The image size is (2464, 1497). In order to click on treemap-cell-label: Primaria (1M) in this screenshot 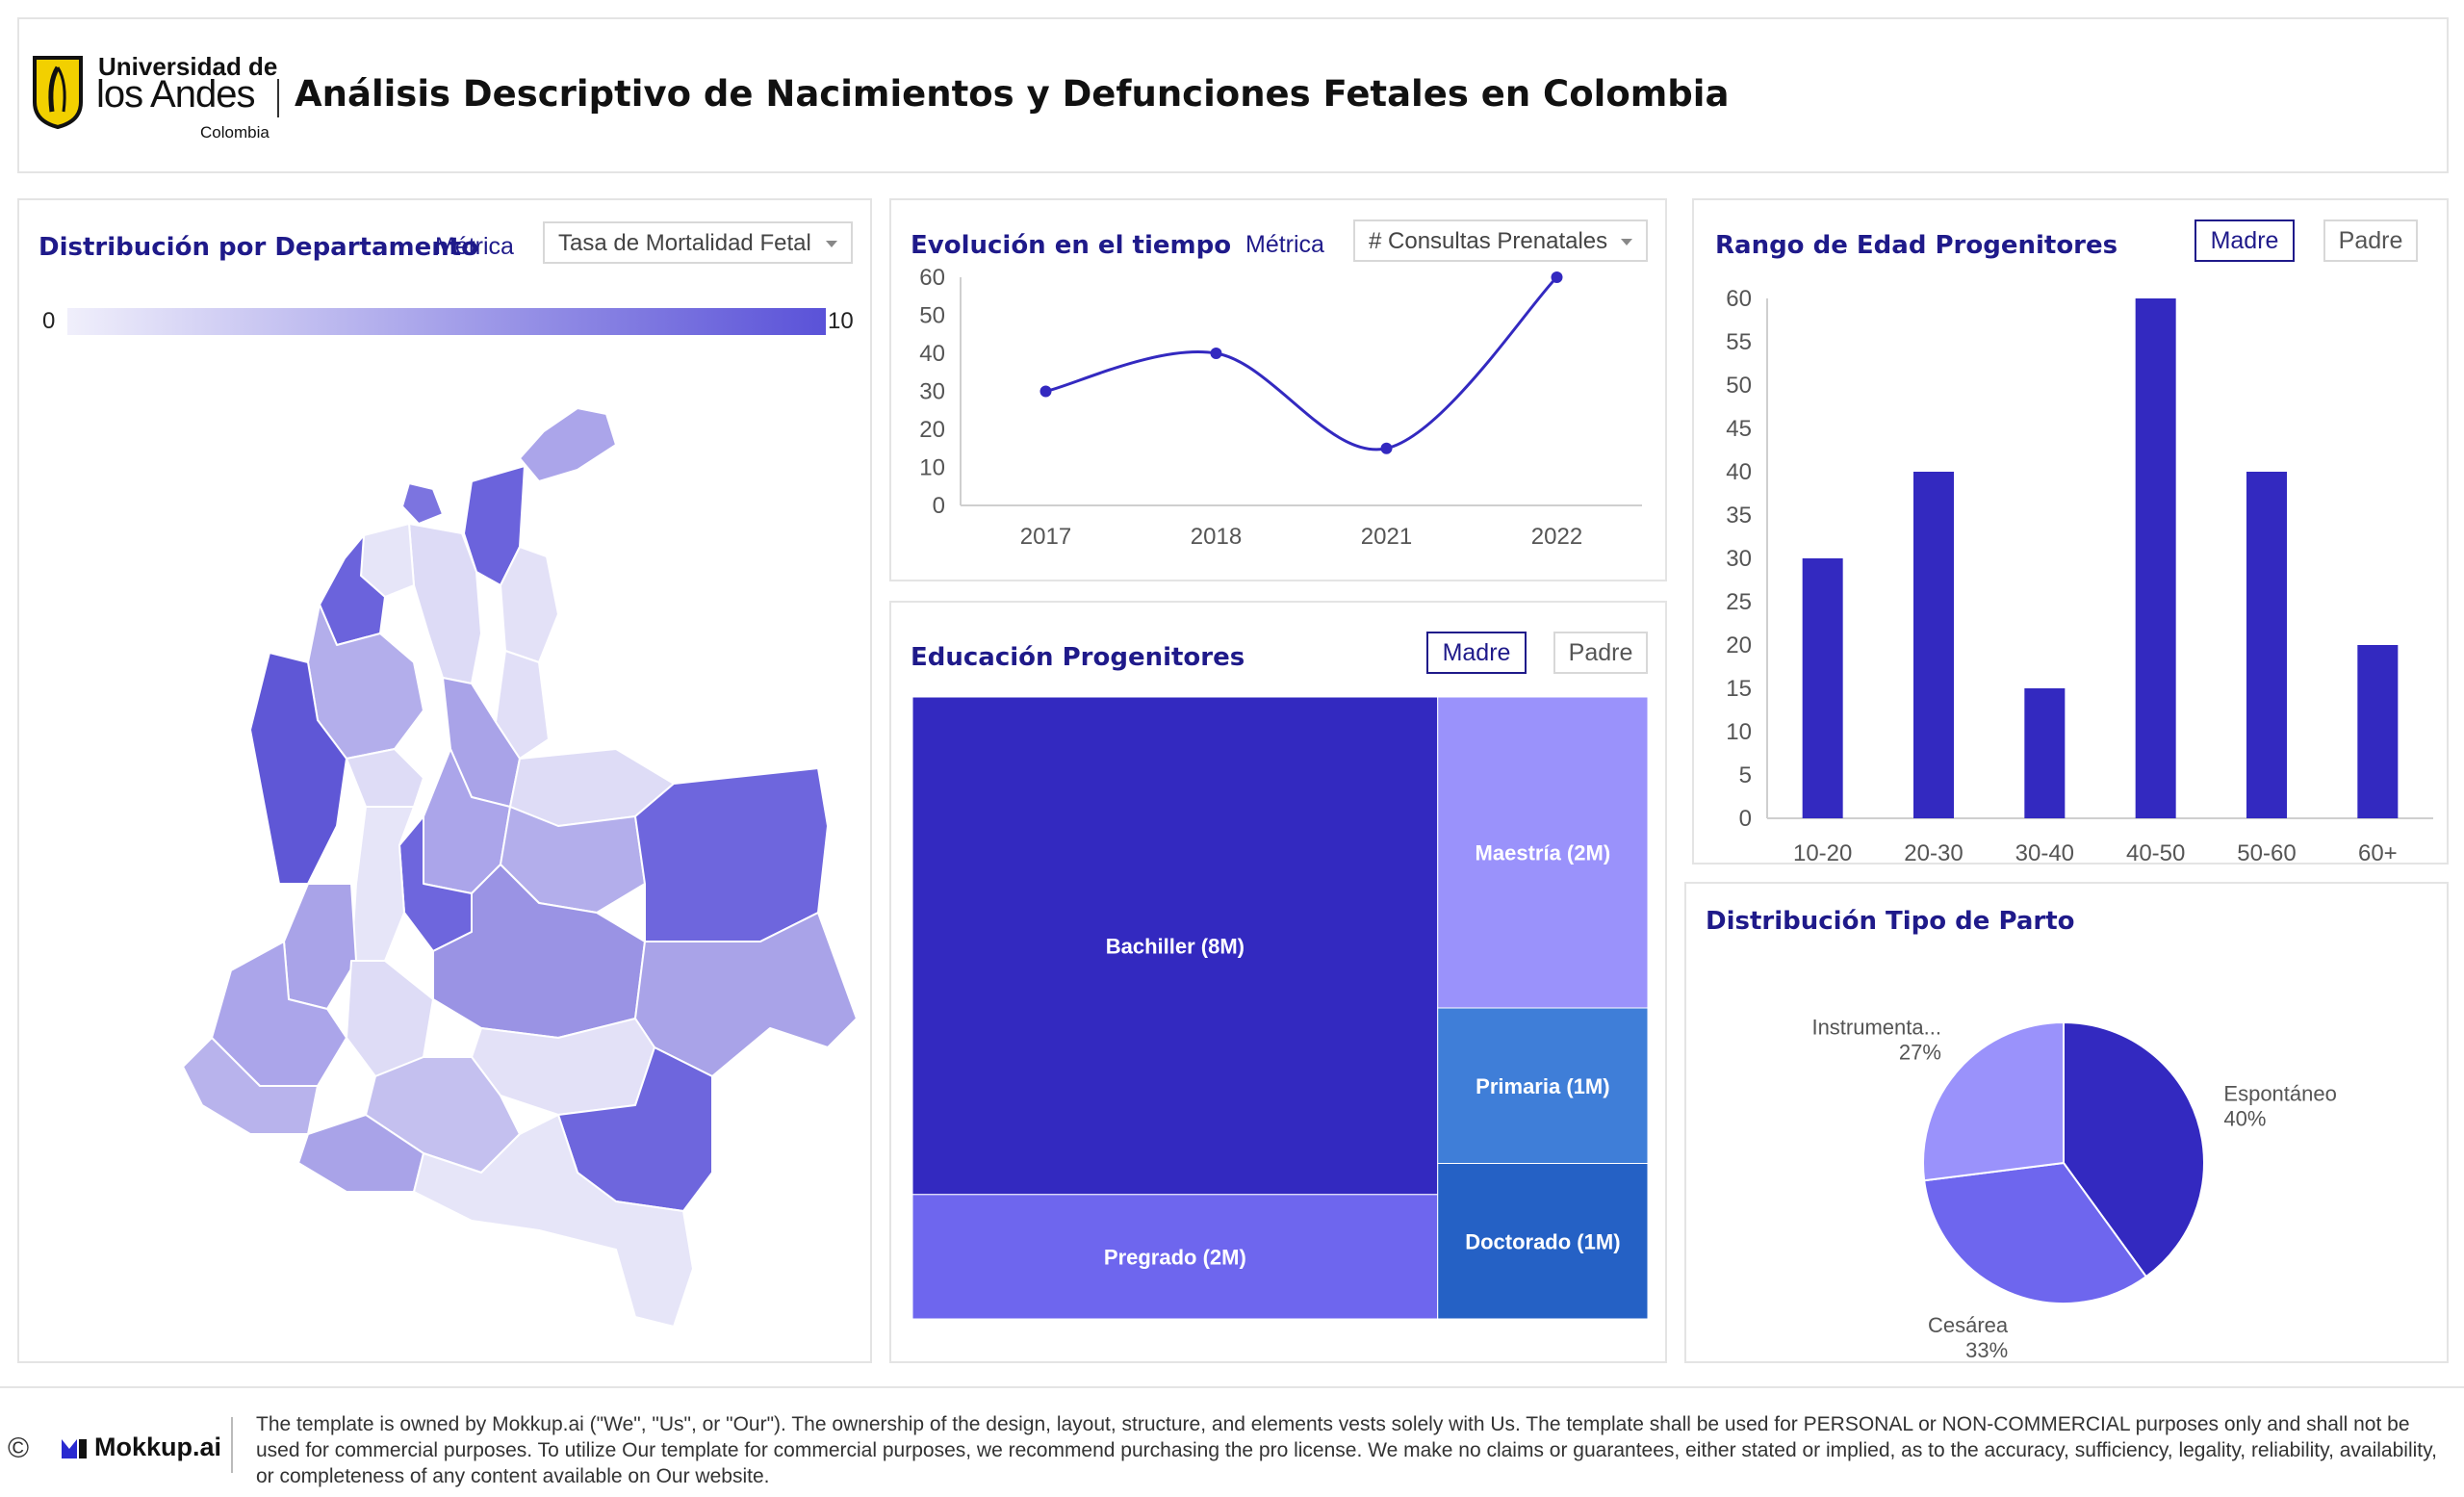, I will do `click(1542, 1086)`.